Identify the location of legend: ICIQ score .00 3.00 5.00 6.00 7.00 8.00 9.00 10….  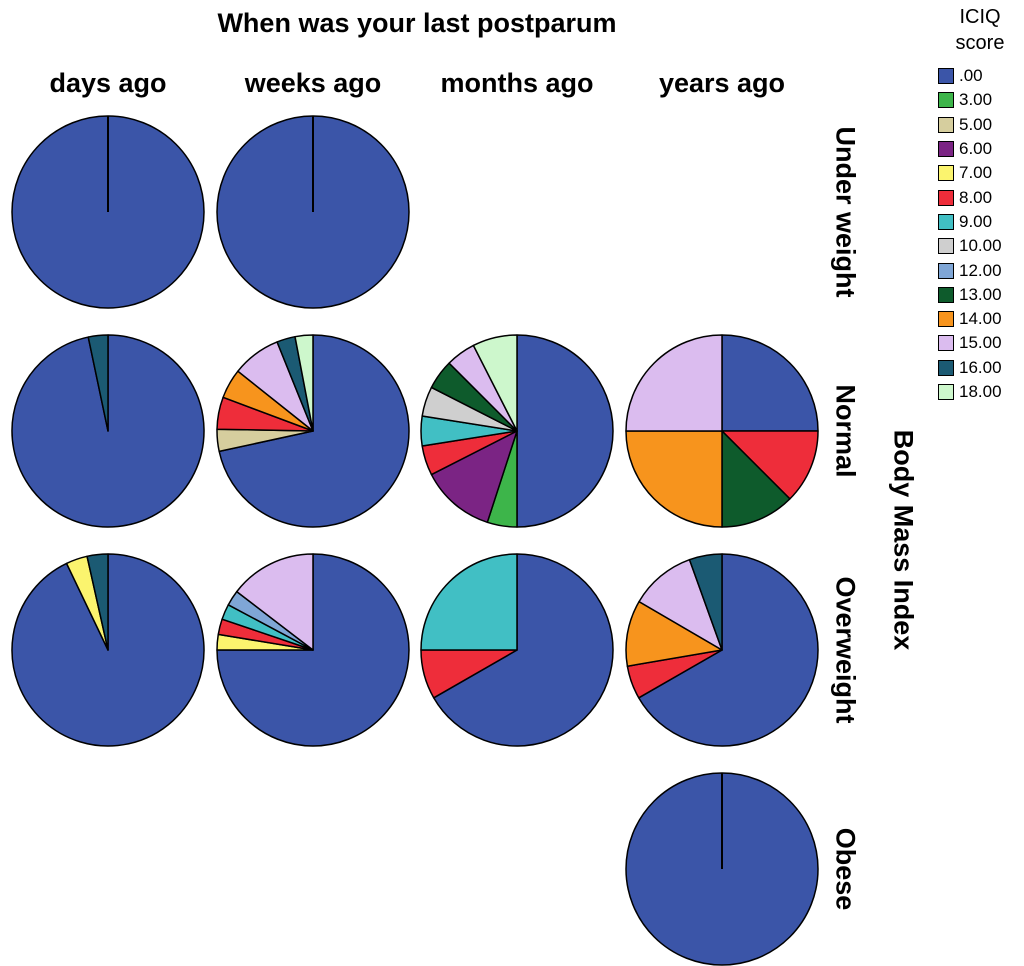
(980, 204).